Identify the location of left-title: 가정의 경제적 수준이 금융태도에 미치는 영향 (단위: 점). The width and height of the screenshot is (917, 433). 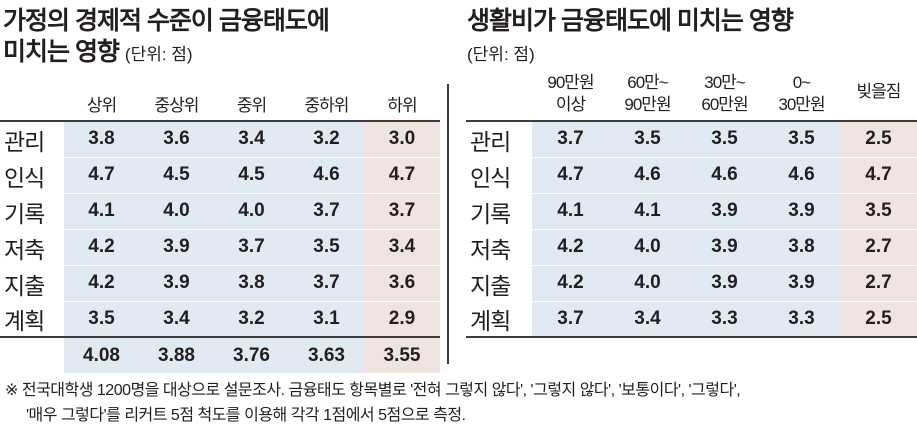
(166, 38).